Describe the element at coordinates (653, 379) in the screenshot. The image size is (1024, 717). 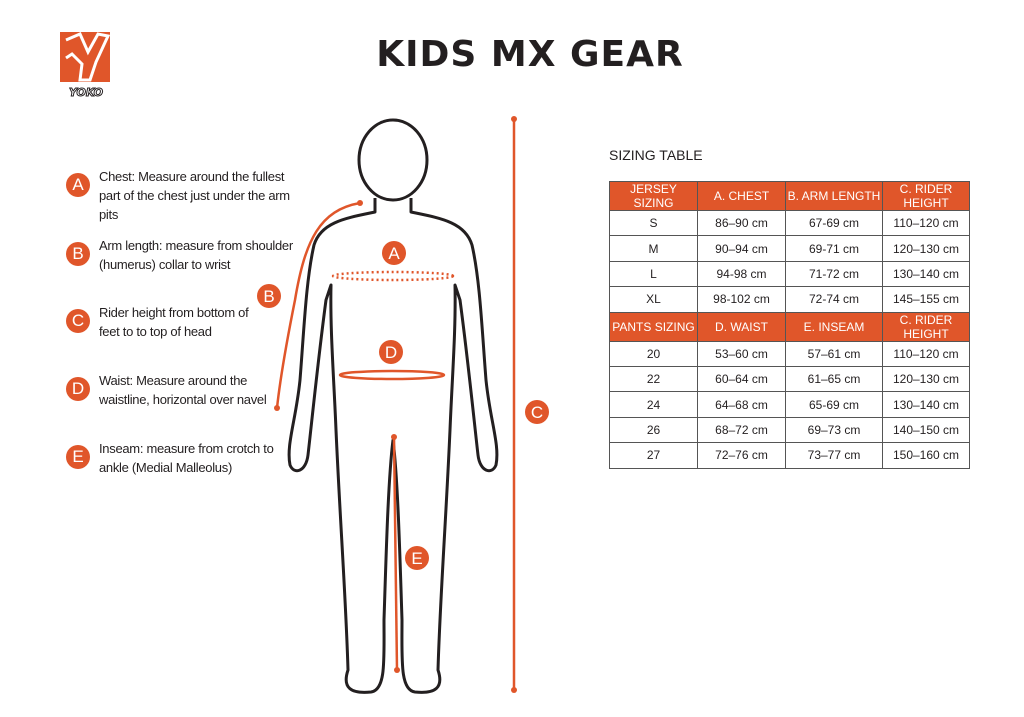
I see `table-cell: 22` at that location.